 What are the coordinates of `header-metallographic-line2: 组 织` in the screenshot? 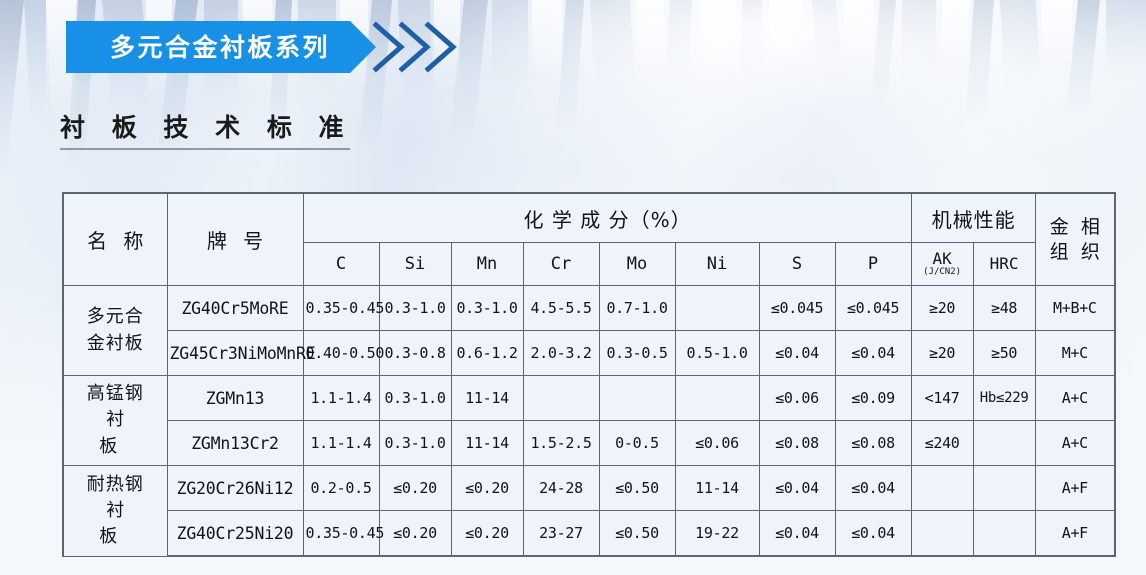 It's located at (1076, 251).